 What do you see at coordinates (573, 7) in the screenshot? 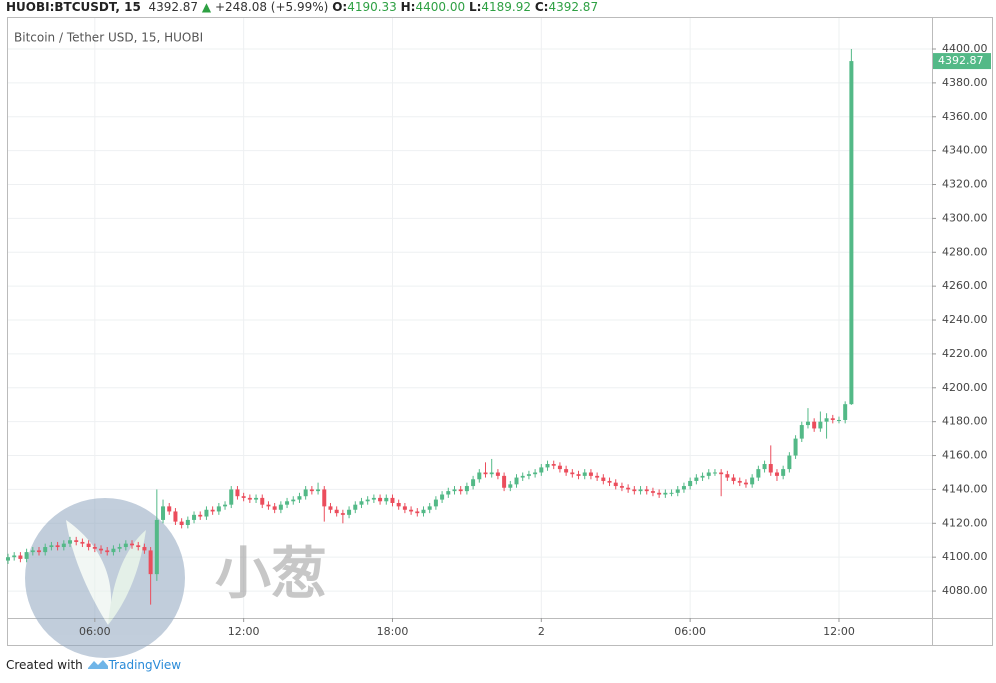
I see `close-value: 4392.87` at bounding box center [573, 7].